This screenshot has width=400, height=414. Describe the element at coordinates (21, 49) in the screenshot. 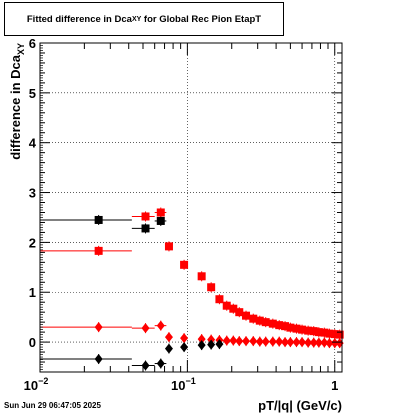

I see `y-axis-title-sub: XY` at that location.